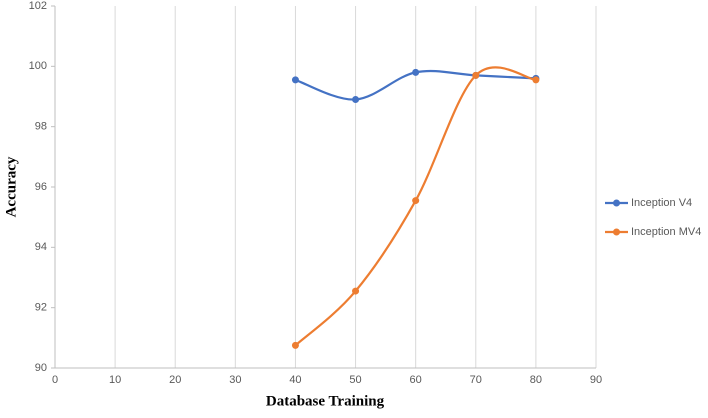 This screenshot has width=708, height=418. I want to click on y-axis-title: Accuracy, so click(11, 186).